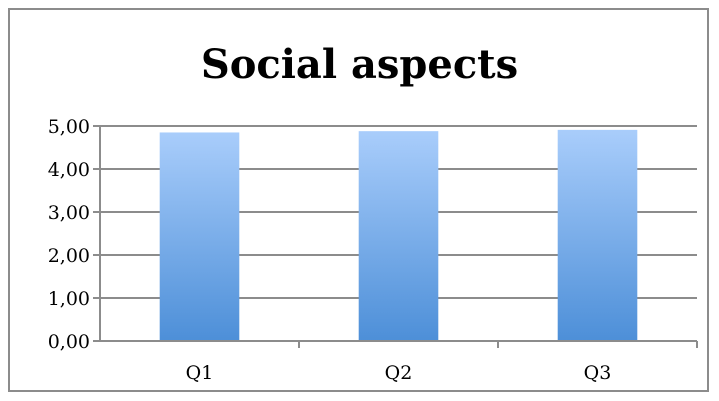 This screenshot has height=401, width=719. I want to click on y-tick-label: 5,00, so click(69, 127).